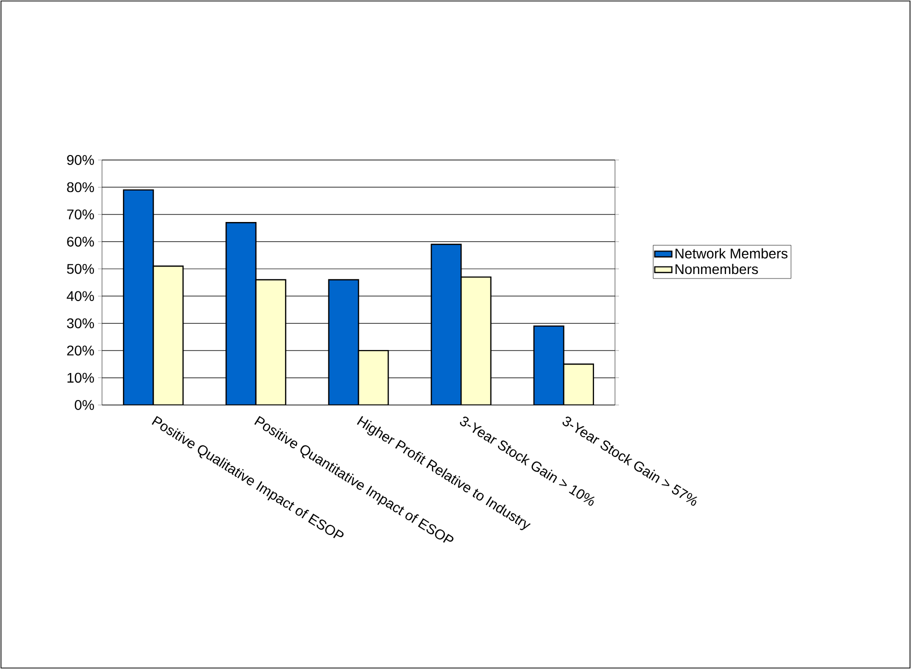  I want to click on y-tick-label: 80%, so click(80, 187).